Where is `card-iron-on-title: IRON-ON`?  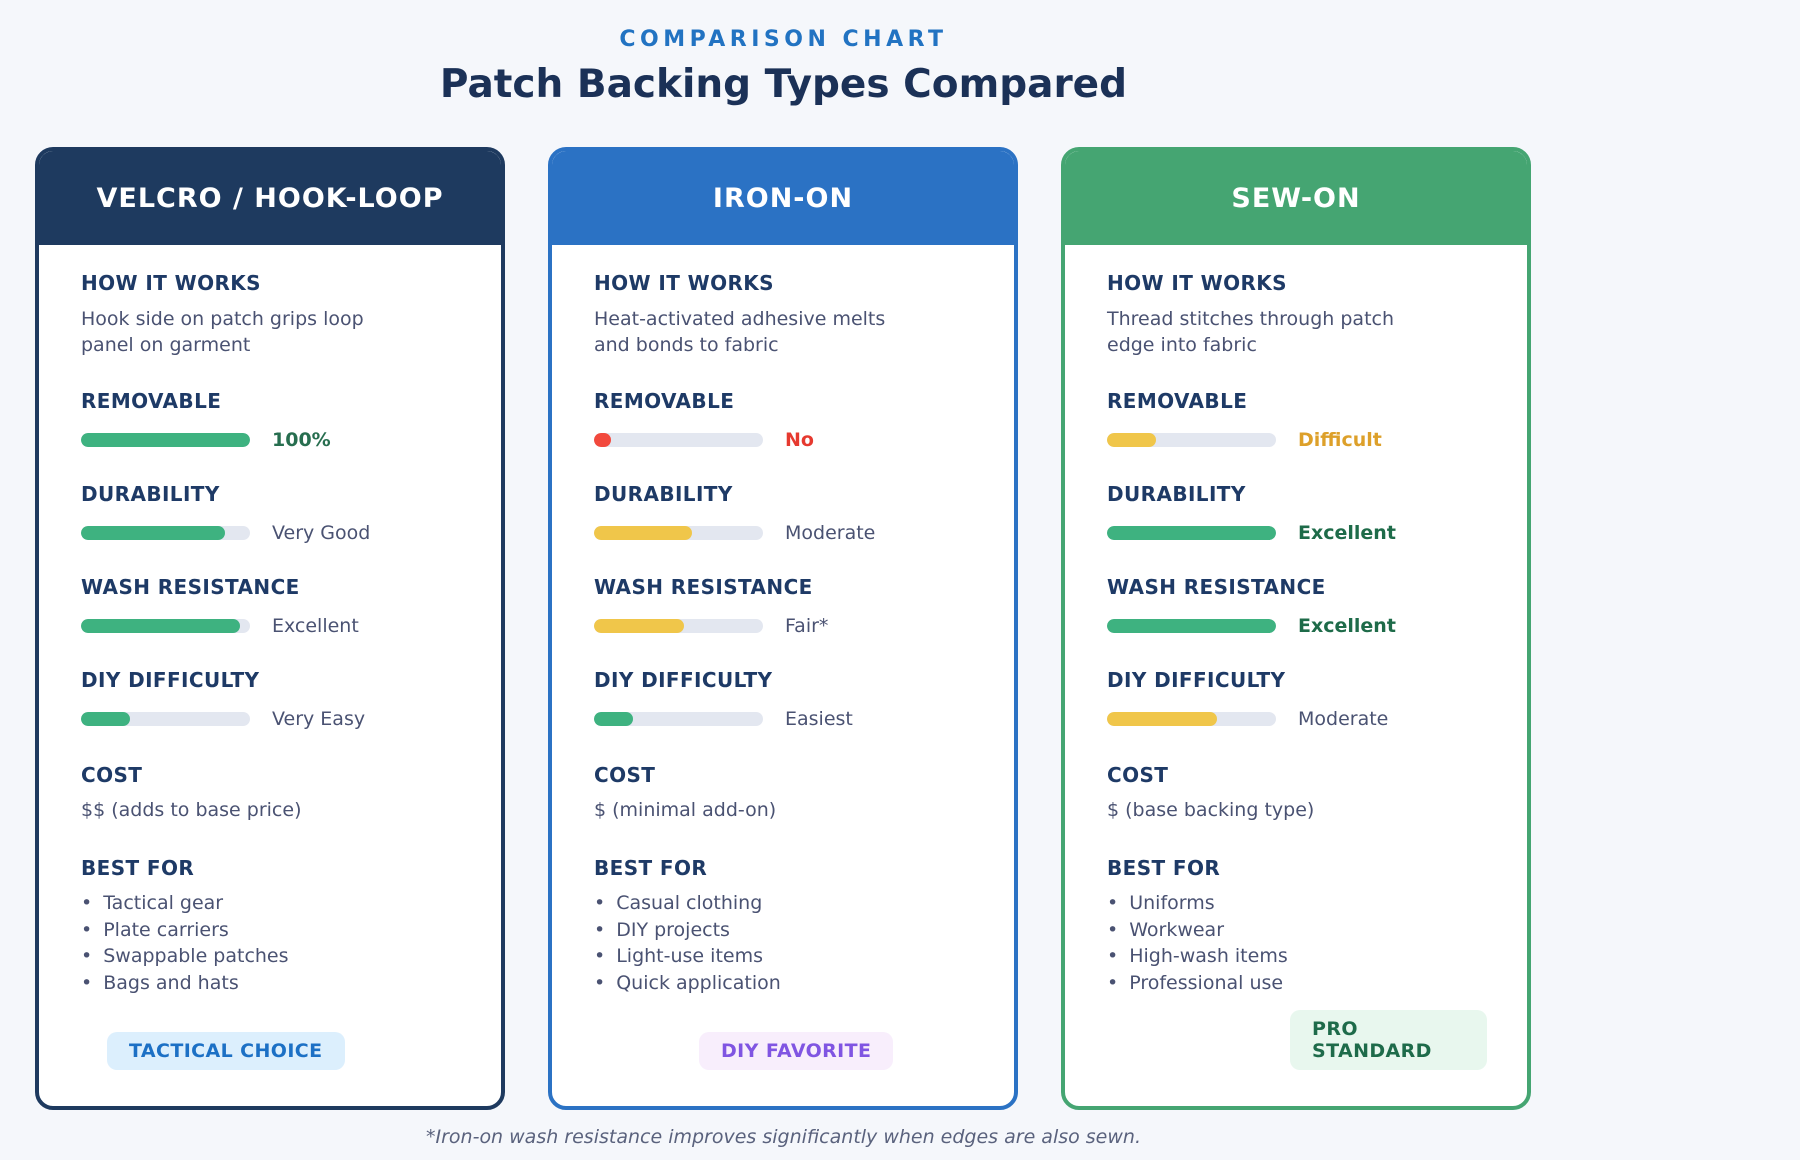
card-iron-on-title: IRON-ON is located at coordinates (783, 198).